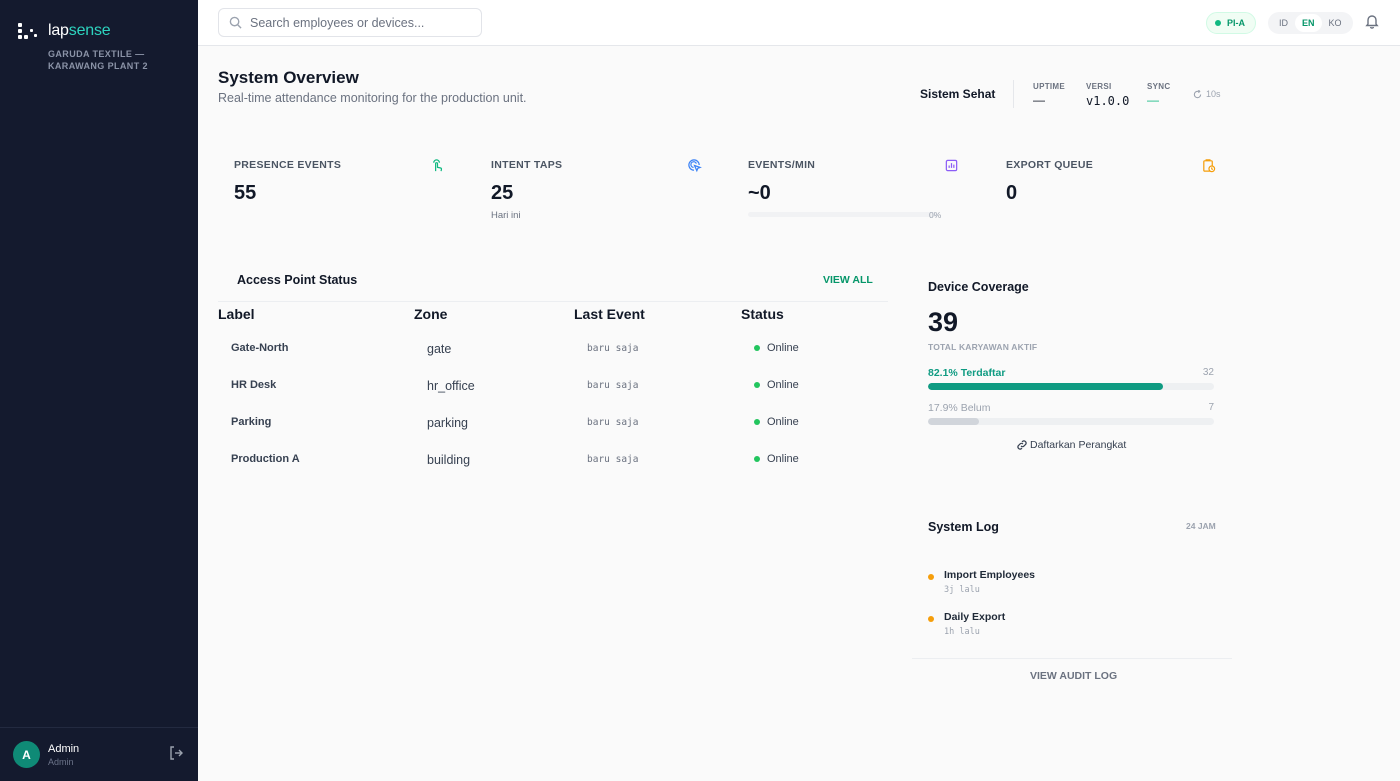  What do you see at coordinates (695, 166) in the screenshot?
I see `target-pointer-icon` at bounding box center [695, 166].